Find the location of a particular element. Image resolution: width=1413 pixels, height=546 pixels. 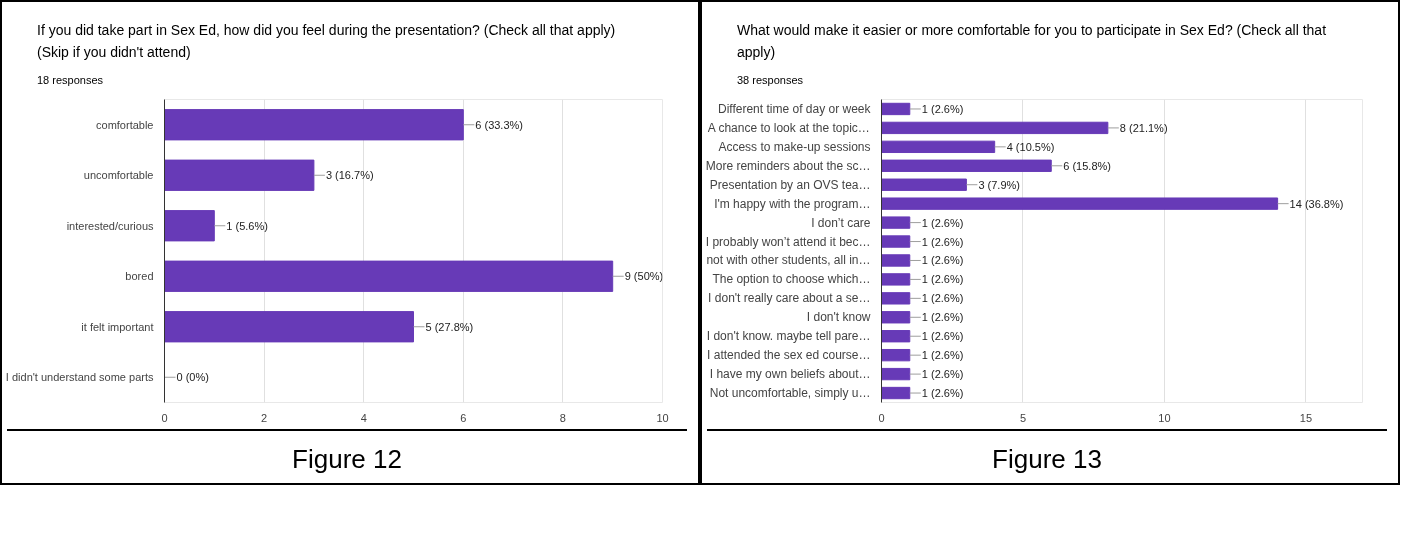

caption: Figure 12 is located at coordinates (347, 459).